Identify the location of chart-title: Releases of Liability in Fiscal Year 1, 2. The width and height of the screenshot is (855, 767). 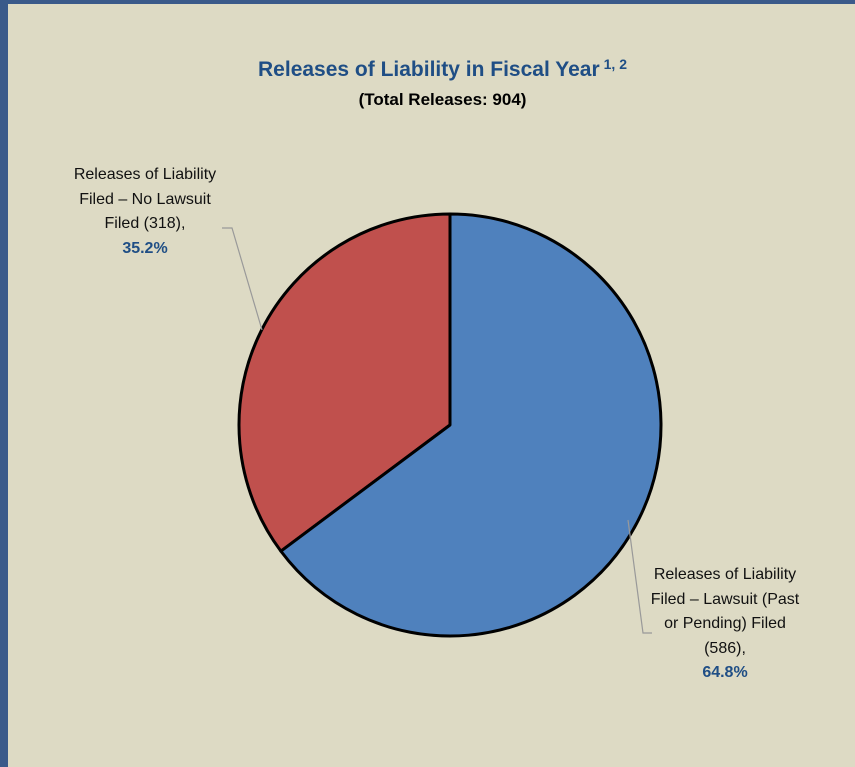
(427, 69).